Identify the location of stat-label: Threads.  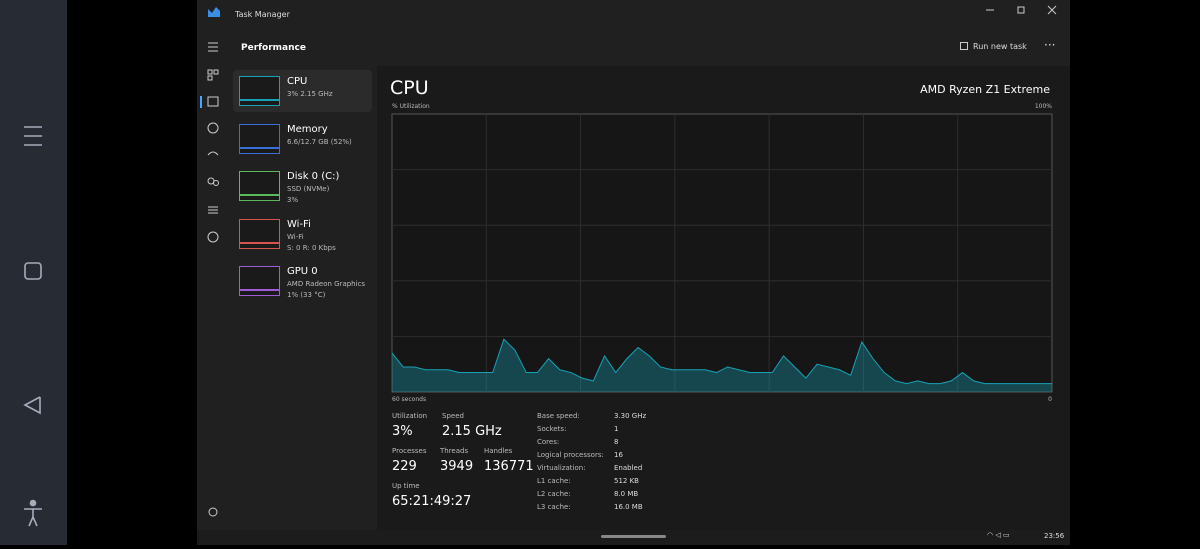
(454, 451).